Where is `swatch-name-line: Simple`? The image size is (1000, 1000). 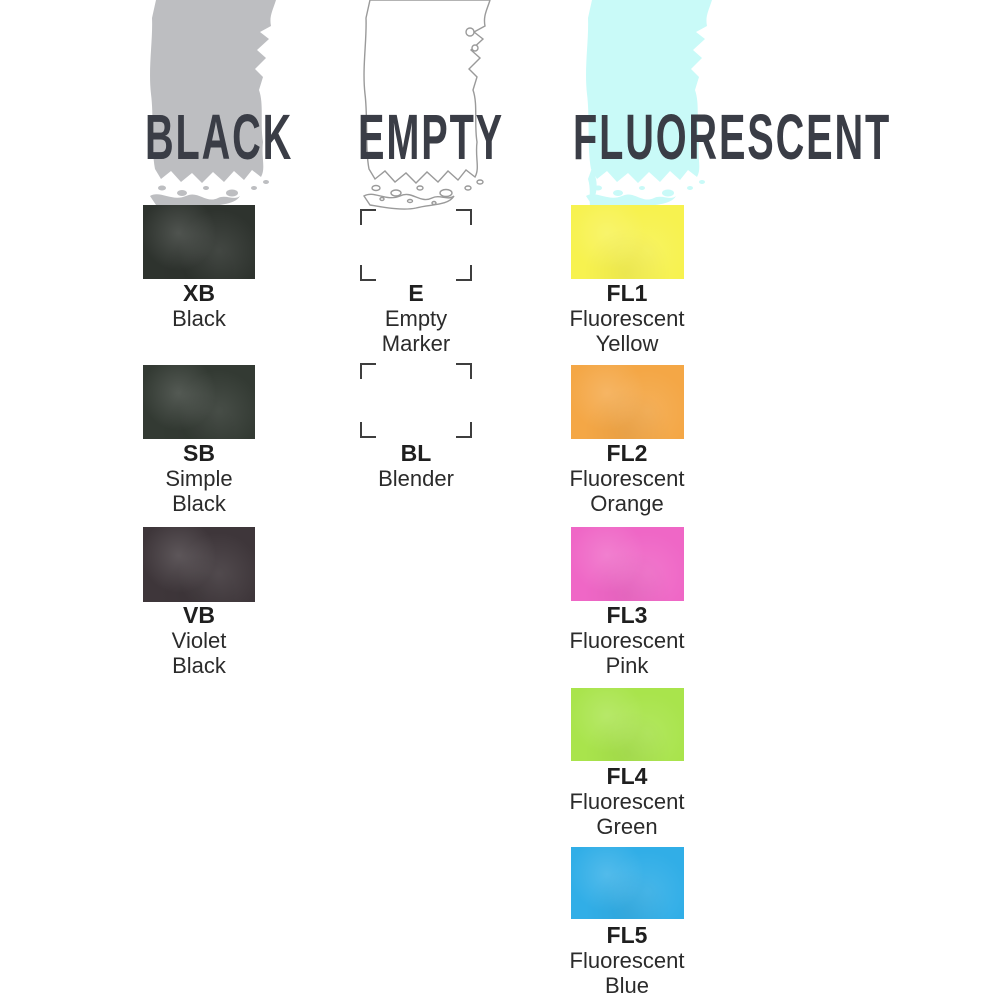
swatch-name-line: Simple is located at coordinates (199, 478).